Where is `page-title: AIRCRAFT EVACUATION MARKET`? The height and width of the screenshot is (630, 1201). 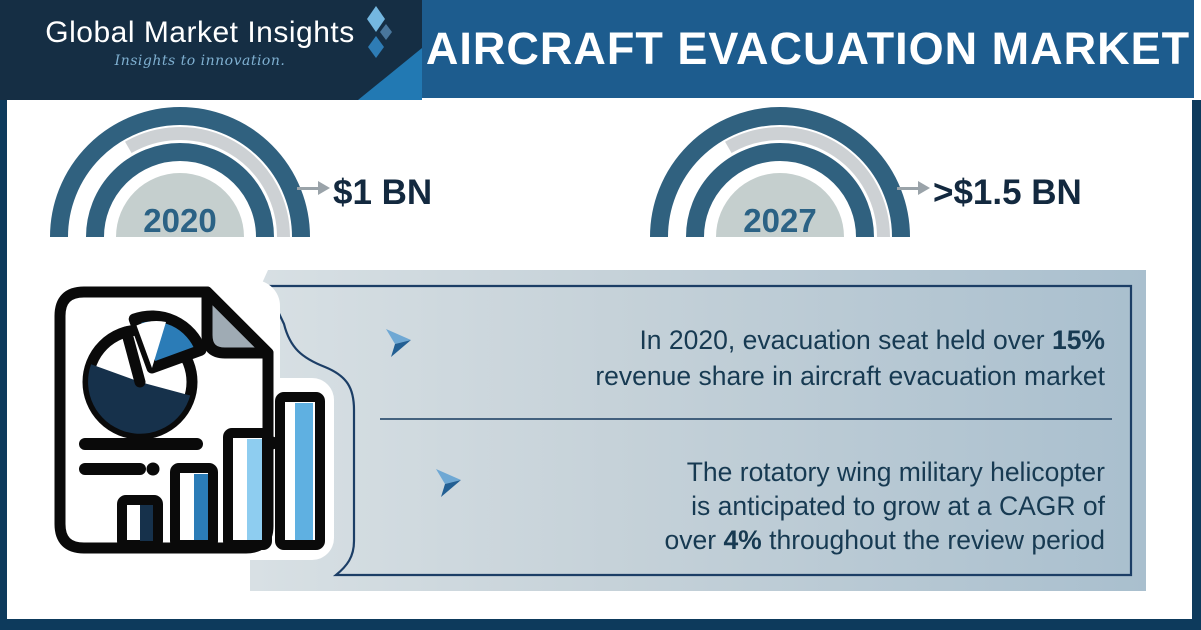 page-title: AIRCRAFT EVACUATION MARKET is located at coordinates (808, 48).